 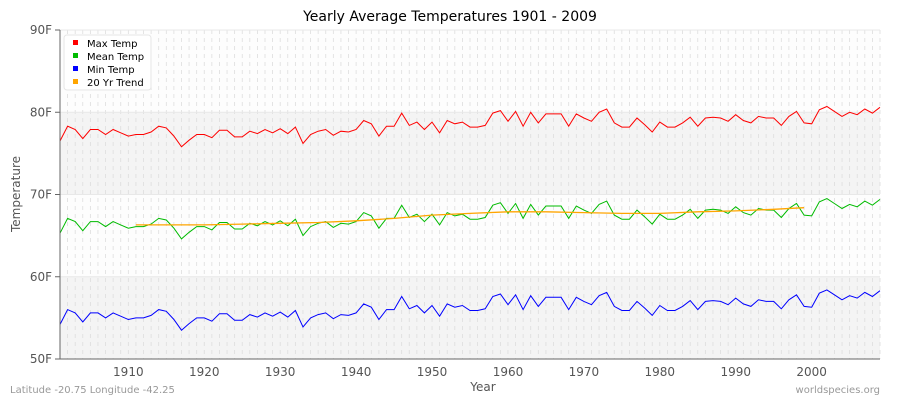 I want to click on legend-label-20-yr-trend: 20 Yr Trend, so click(x=115, y=83).